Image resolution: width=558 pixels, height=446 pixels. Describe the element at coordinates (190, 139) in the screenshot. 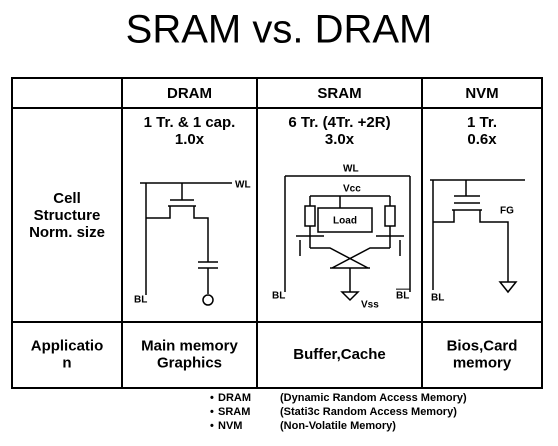

I see `cell-text: 1.0x` at that location.